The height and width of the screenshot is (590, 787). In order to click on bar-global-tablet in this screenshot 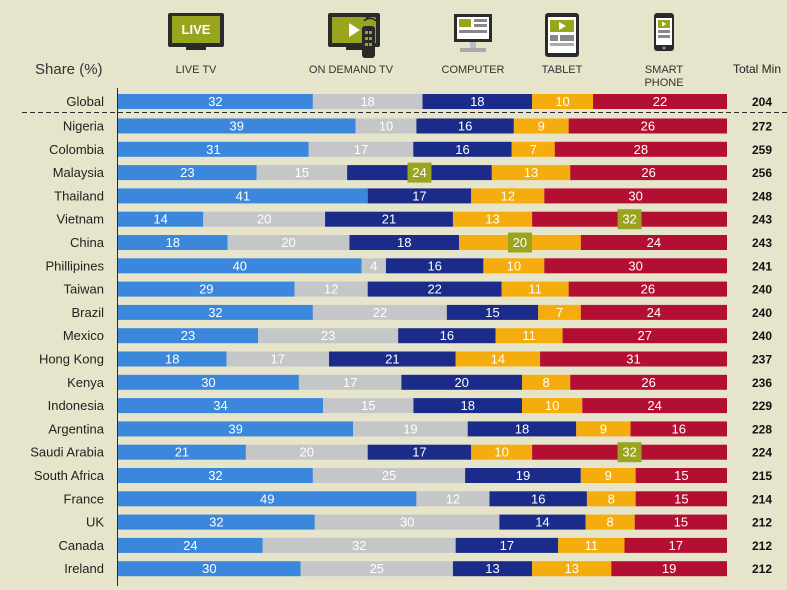, I will do `click(563, 101)`.